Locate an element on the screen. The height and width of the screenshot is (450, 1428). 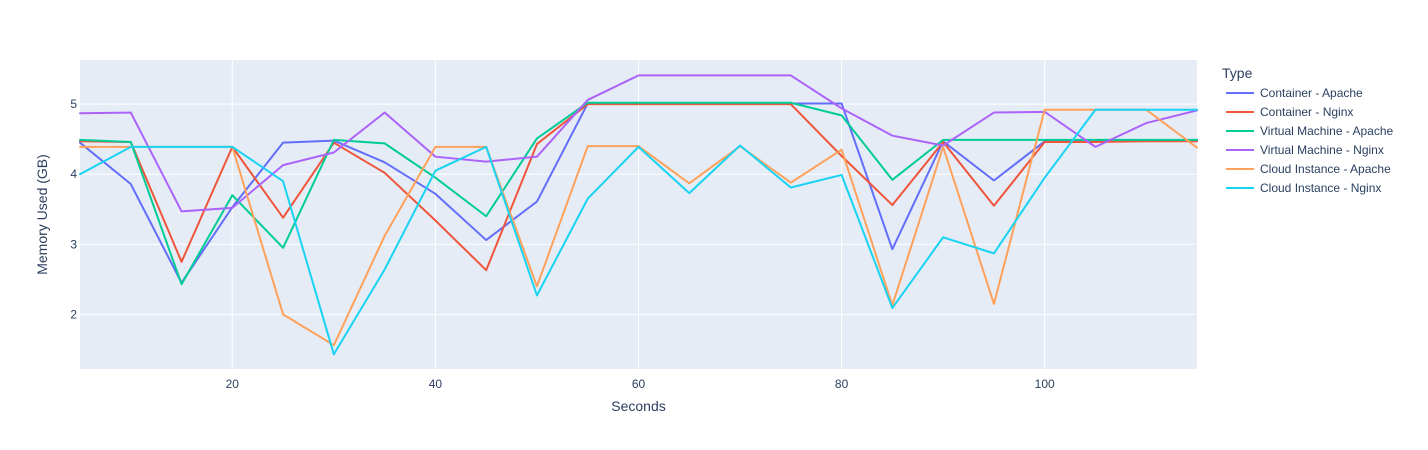
legend-label: Virtual Machine - Apache is located at coordinates (1327, 131).